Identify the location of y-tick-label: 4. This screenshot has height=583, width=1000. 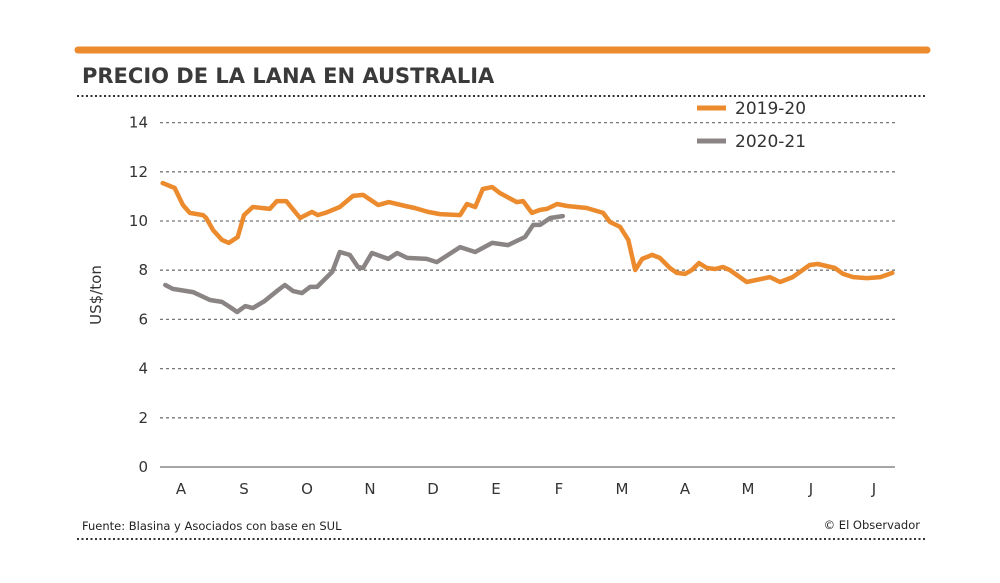
(143, 369).